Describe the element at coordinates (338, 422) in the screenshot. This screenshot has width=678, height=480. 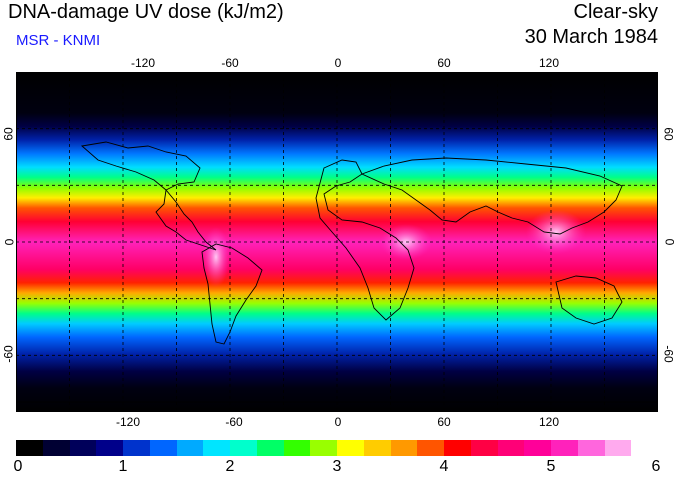
I see `lon-label-bottom-3: 0` at that location.